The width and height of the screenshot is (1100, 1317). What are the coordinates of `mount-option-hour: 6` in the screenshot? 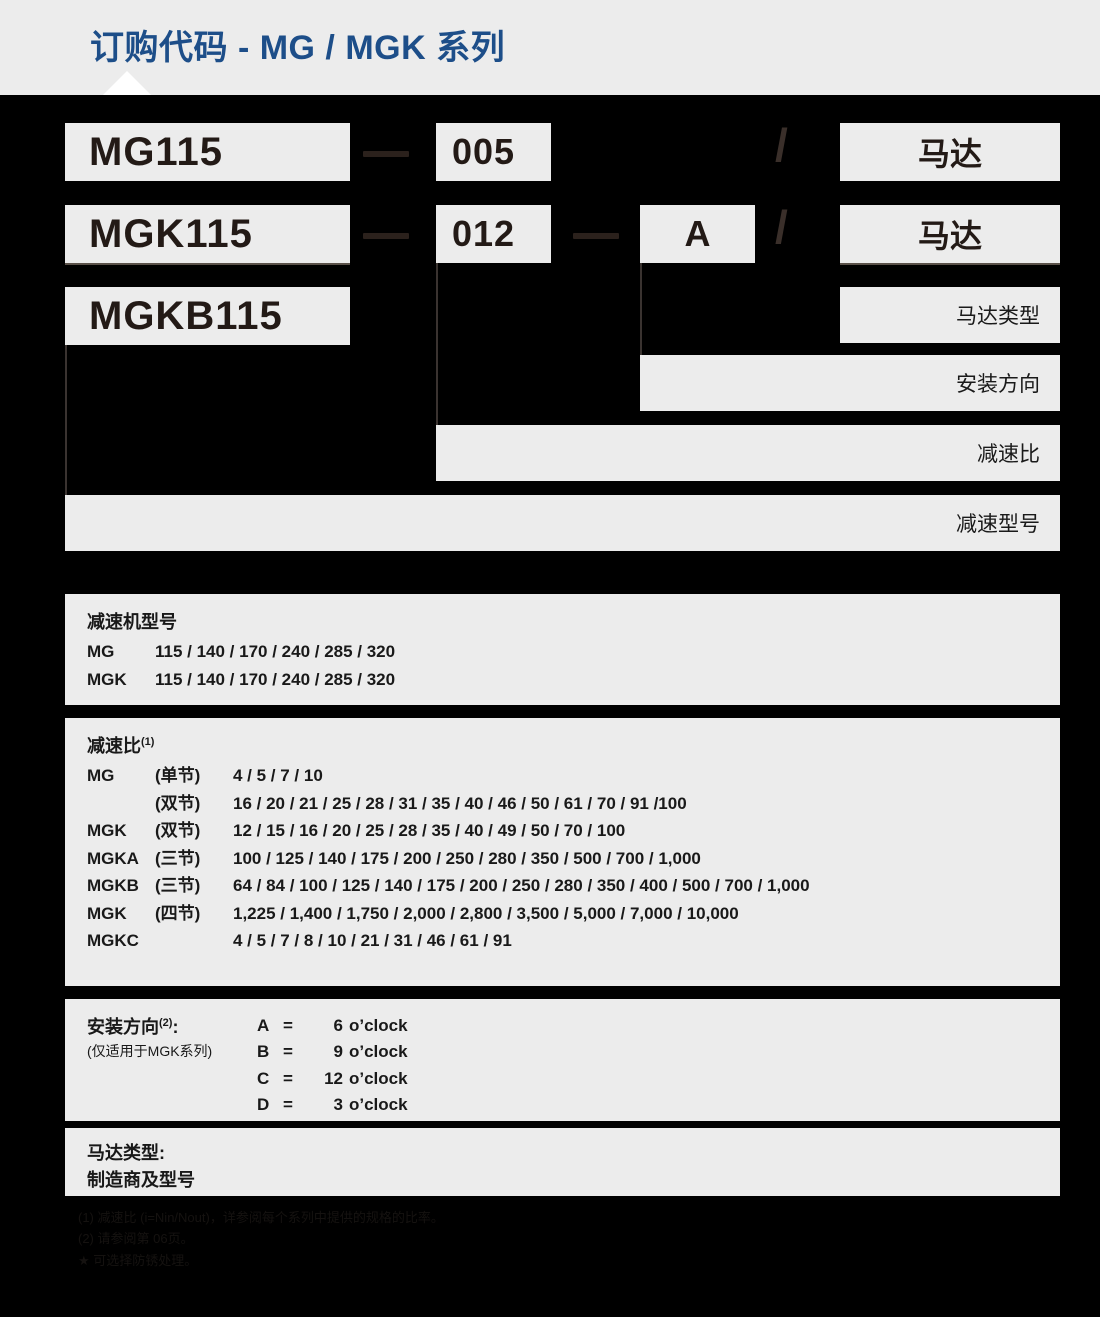 It's located at (338, 1025).